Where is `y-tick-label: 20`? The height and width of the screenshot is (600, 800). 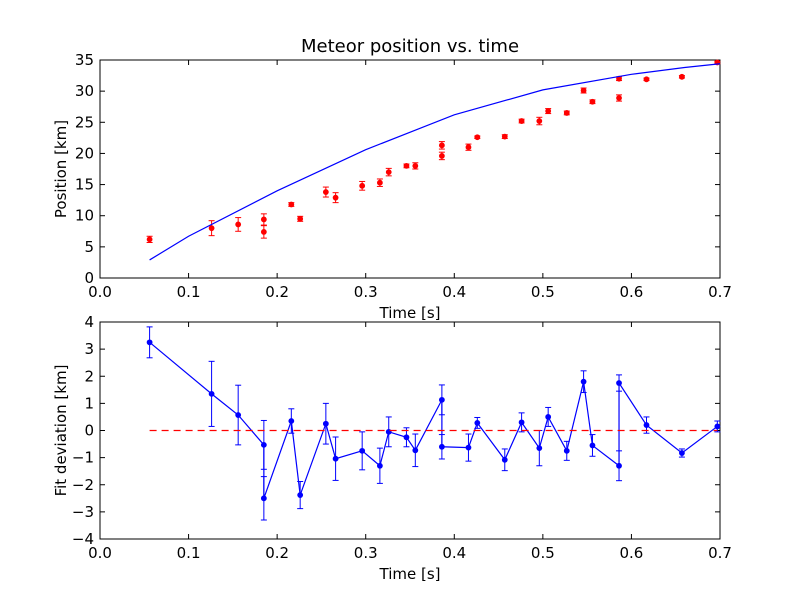
y-tick-label: 20 is located at coordinates (84, 153).